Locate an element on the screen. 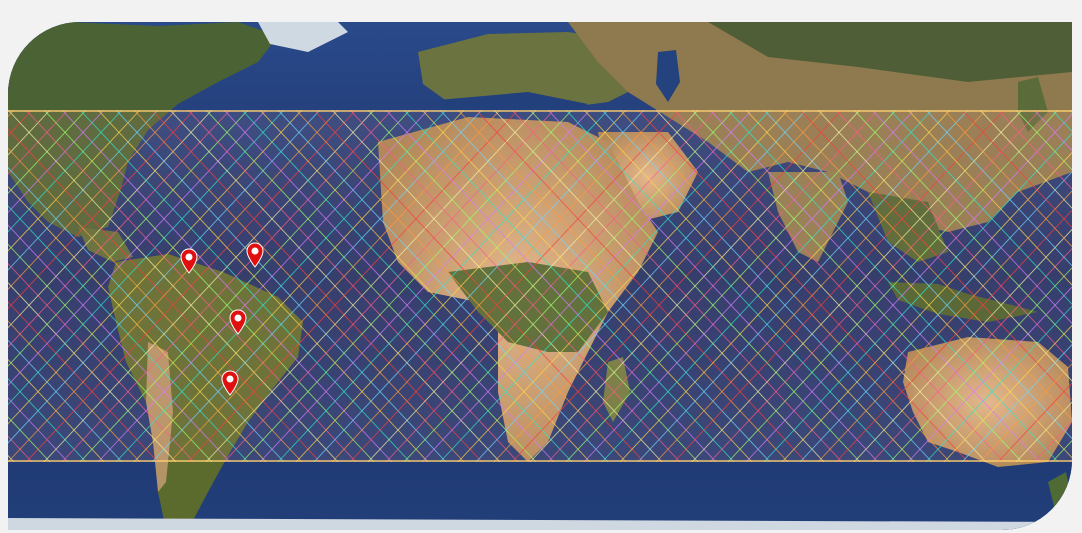 The width and height of the screenshot is (1082, 533). antarctica is located at coordinates (540, 524).